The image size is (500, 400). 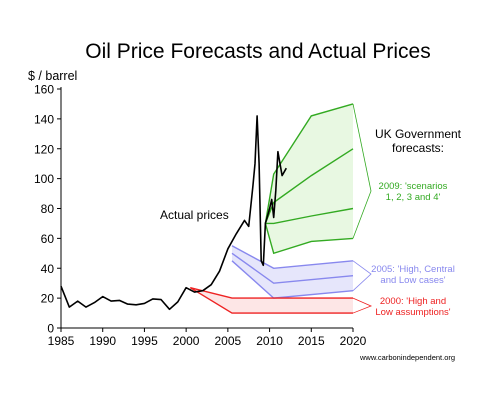 What do you see at coordinates (412, 307) in the screenshot?
I see `forecast-2000-label: 2000: 'High and Low assumptions'` at bounding box center [412, 307].